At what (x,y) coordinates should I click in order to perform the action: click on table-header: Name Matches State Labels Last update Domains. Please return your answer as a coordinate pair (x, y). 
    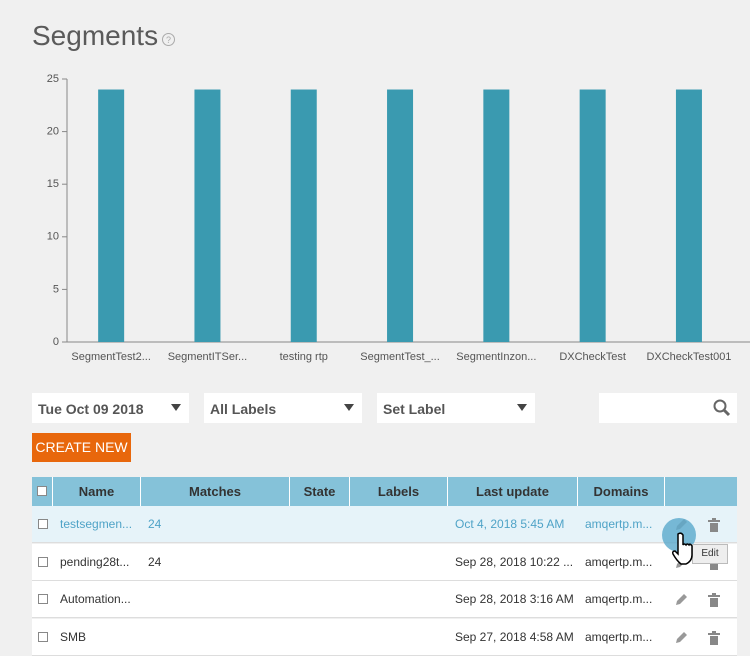
    Looking at the image, I should click on (384, 491).